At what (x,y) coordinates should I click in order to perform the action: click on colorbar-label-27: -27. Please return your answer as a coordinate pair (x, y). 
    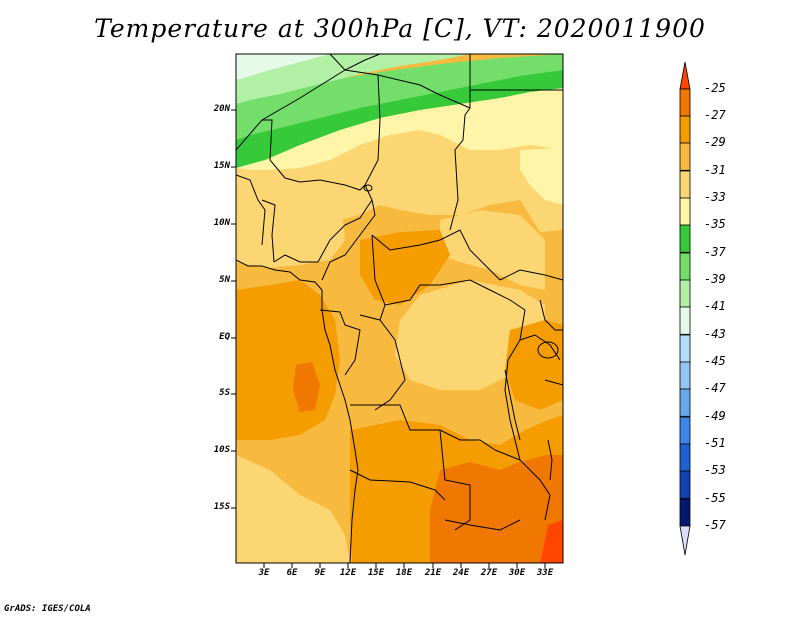
    Looking at the image, I should click on (715, 115).